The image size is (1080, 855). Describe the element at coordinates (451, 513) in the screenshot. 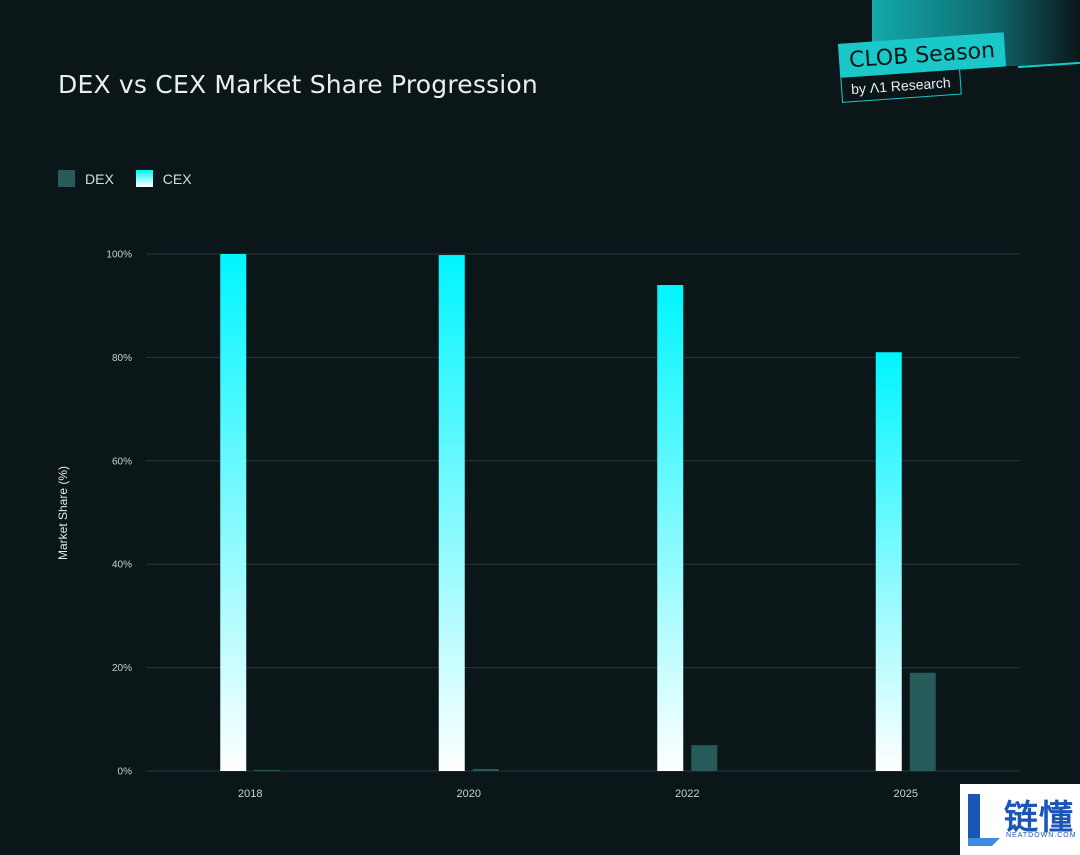

I see `bar-cex-2020` at that location.